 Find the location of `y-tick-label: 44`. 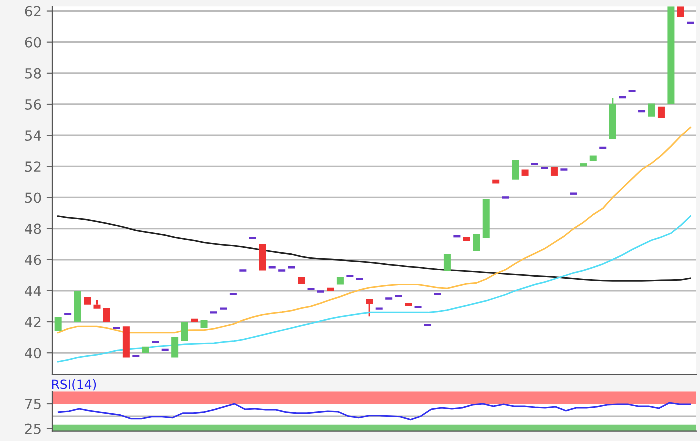

y-tick-label: 44 is located at coordinates (33, 291).